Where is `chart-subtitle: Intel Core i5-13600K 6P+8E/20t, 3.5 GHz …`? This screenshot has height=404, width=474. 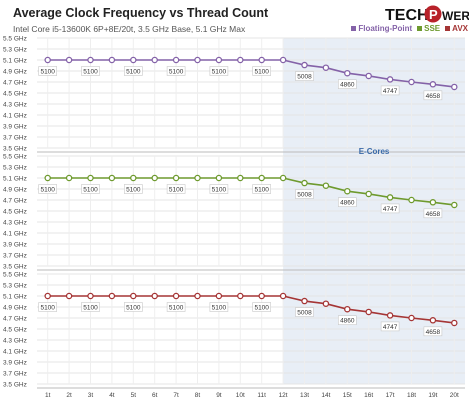 chart-subtitle: Intel Core i5-13600K 6P+8E/20t, 3.5 GHz … is located at coordinates (129, 29).